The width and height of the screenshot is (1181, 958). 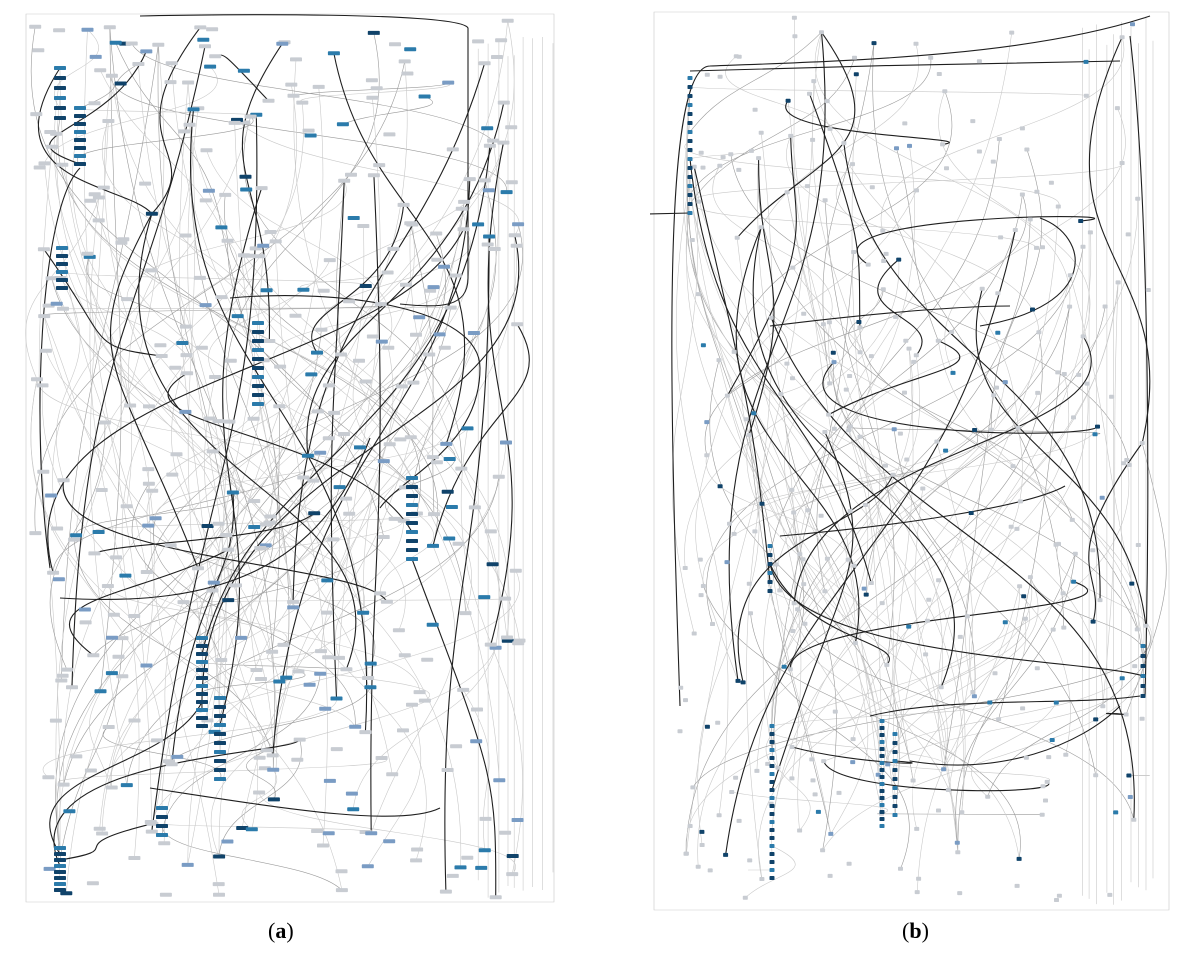 I want to click on caption-b-letter: b, so click(x=915, y=930).